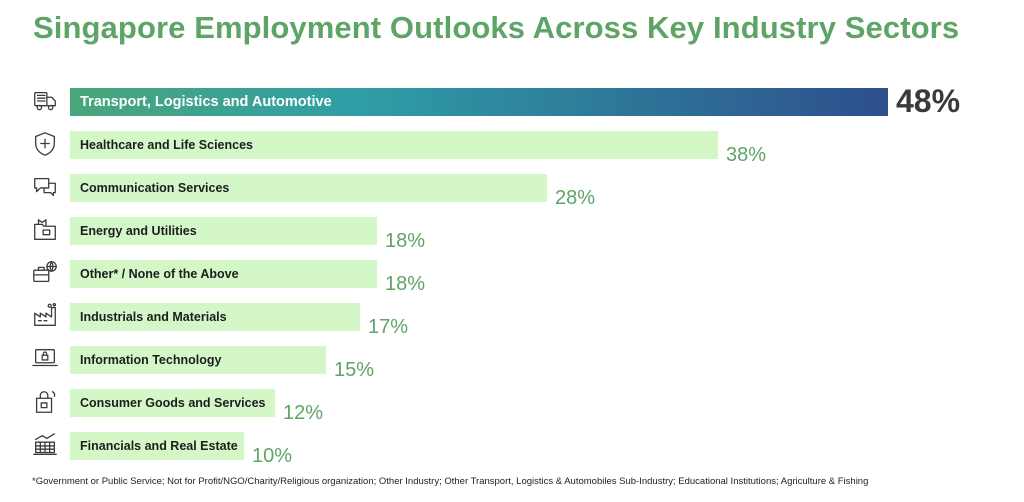  Describe the element at coordinates (223, 231) in the screenshot. I see `bar: Energy and Utilities` at that location.